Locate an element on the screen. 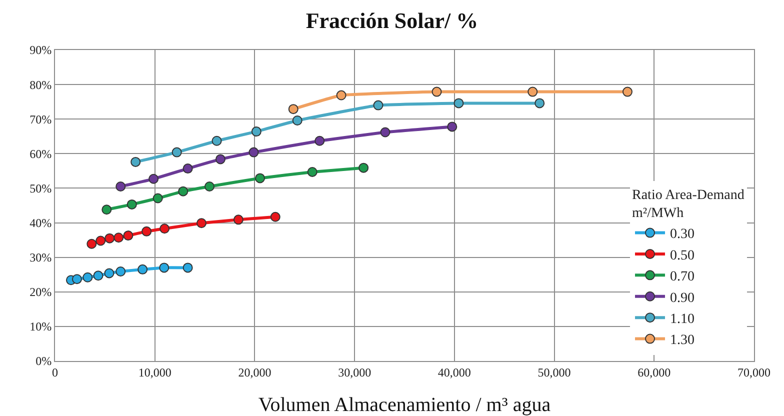 The height and width of the screenshot is (416, 784). legend-label: 0.30 is located at coordinates (682, 234).